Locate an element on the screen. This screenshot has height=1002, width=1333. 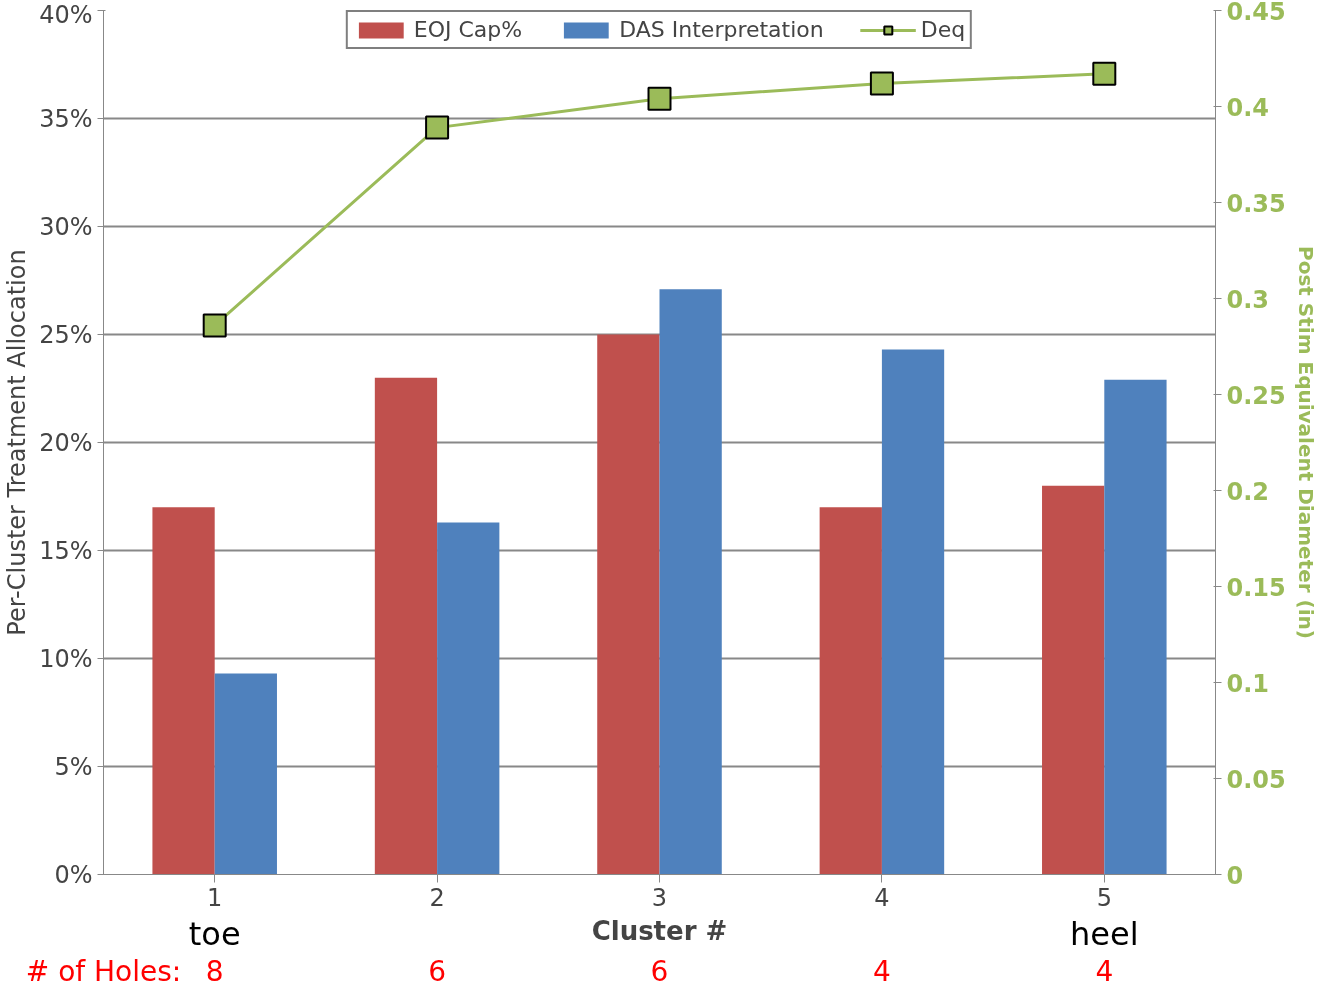
text: toe is located at coordinates (214, 933).